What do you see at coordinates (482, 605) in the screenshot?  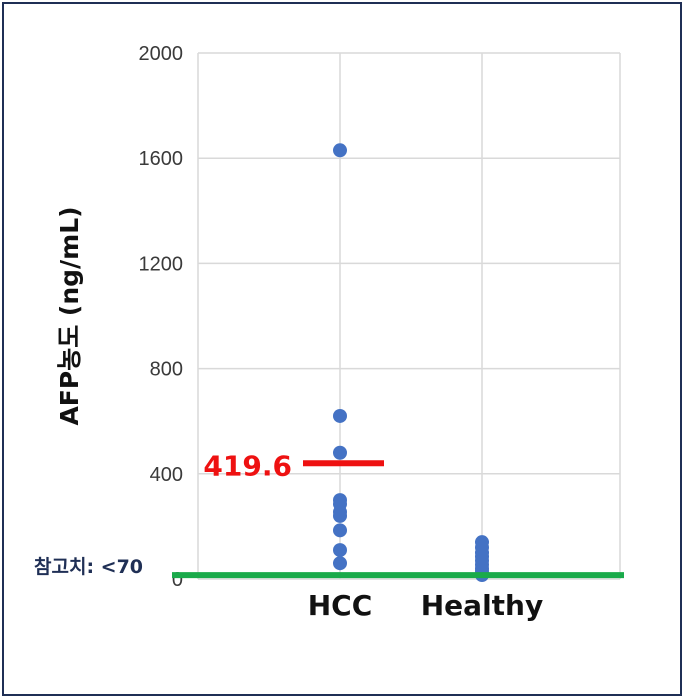 I see `x-category-label: Healthy` at bounding box center [482, 605].